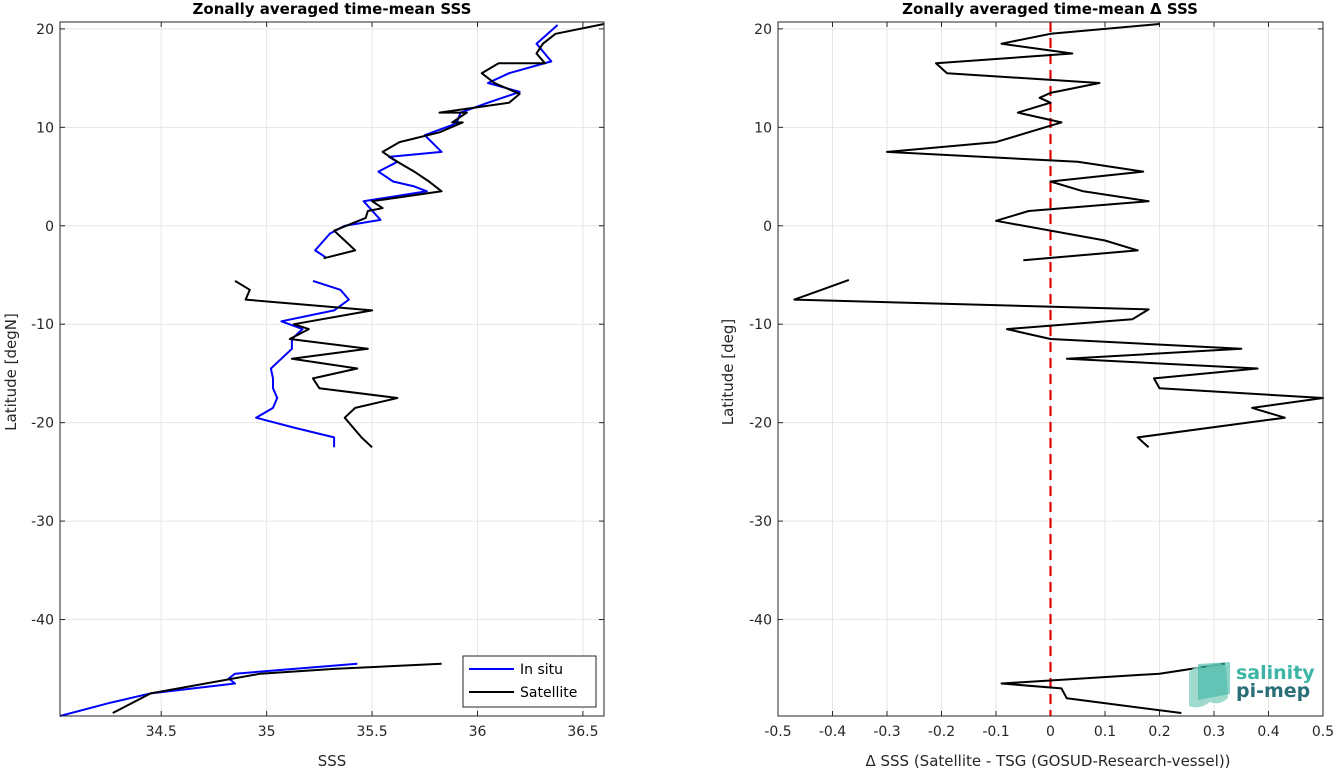 The height and width of the screenshot is (769, 1336). I want to click on logo-wave-icon-dark, so click(1214, 681).